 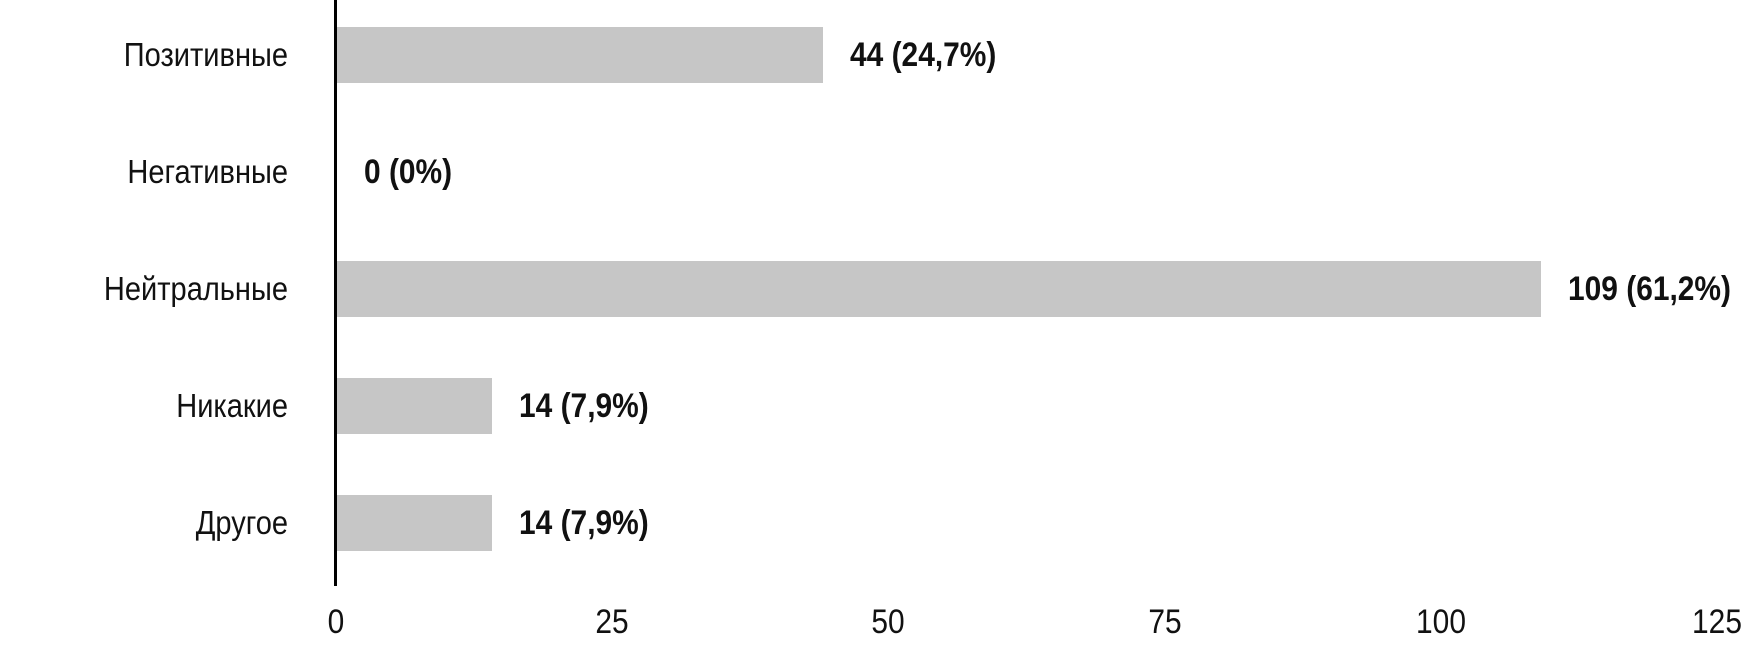 I want to click on category-label-negativnye: Негативные, so click(x=207, y=171).